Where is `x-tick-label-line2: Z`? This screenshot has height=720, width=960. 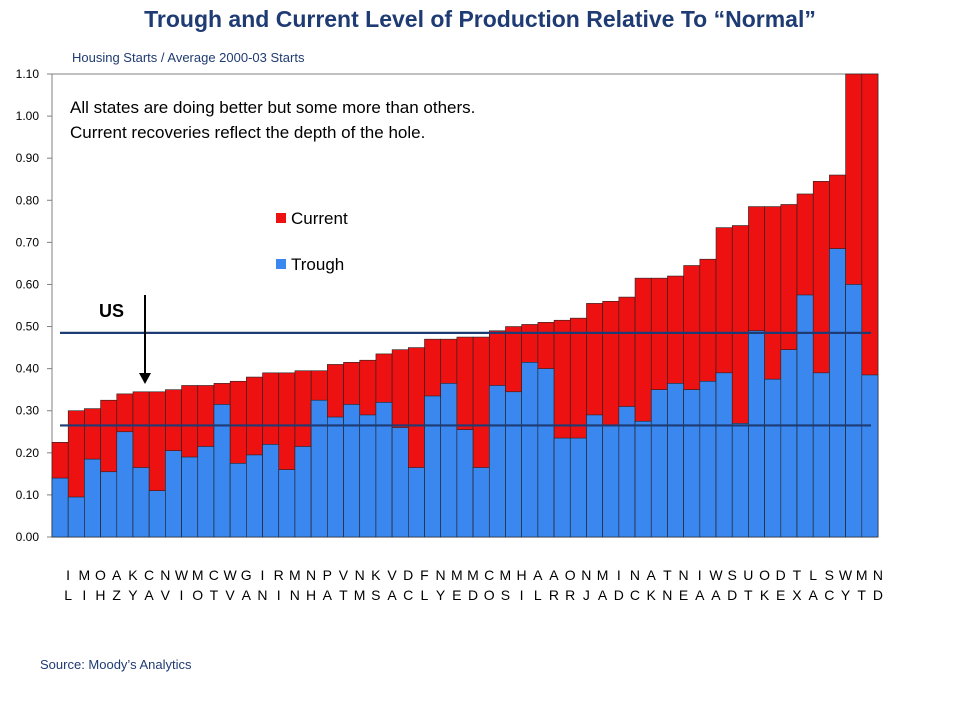 x-tick-label-line2: Z is located at coordinates (116, 595).